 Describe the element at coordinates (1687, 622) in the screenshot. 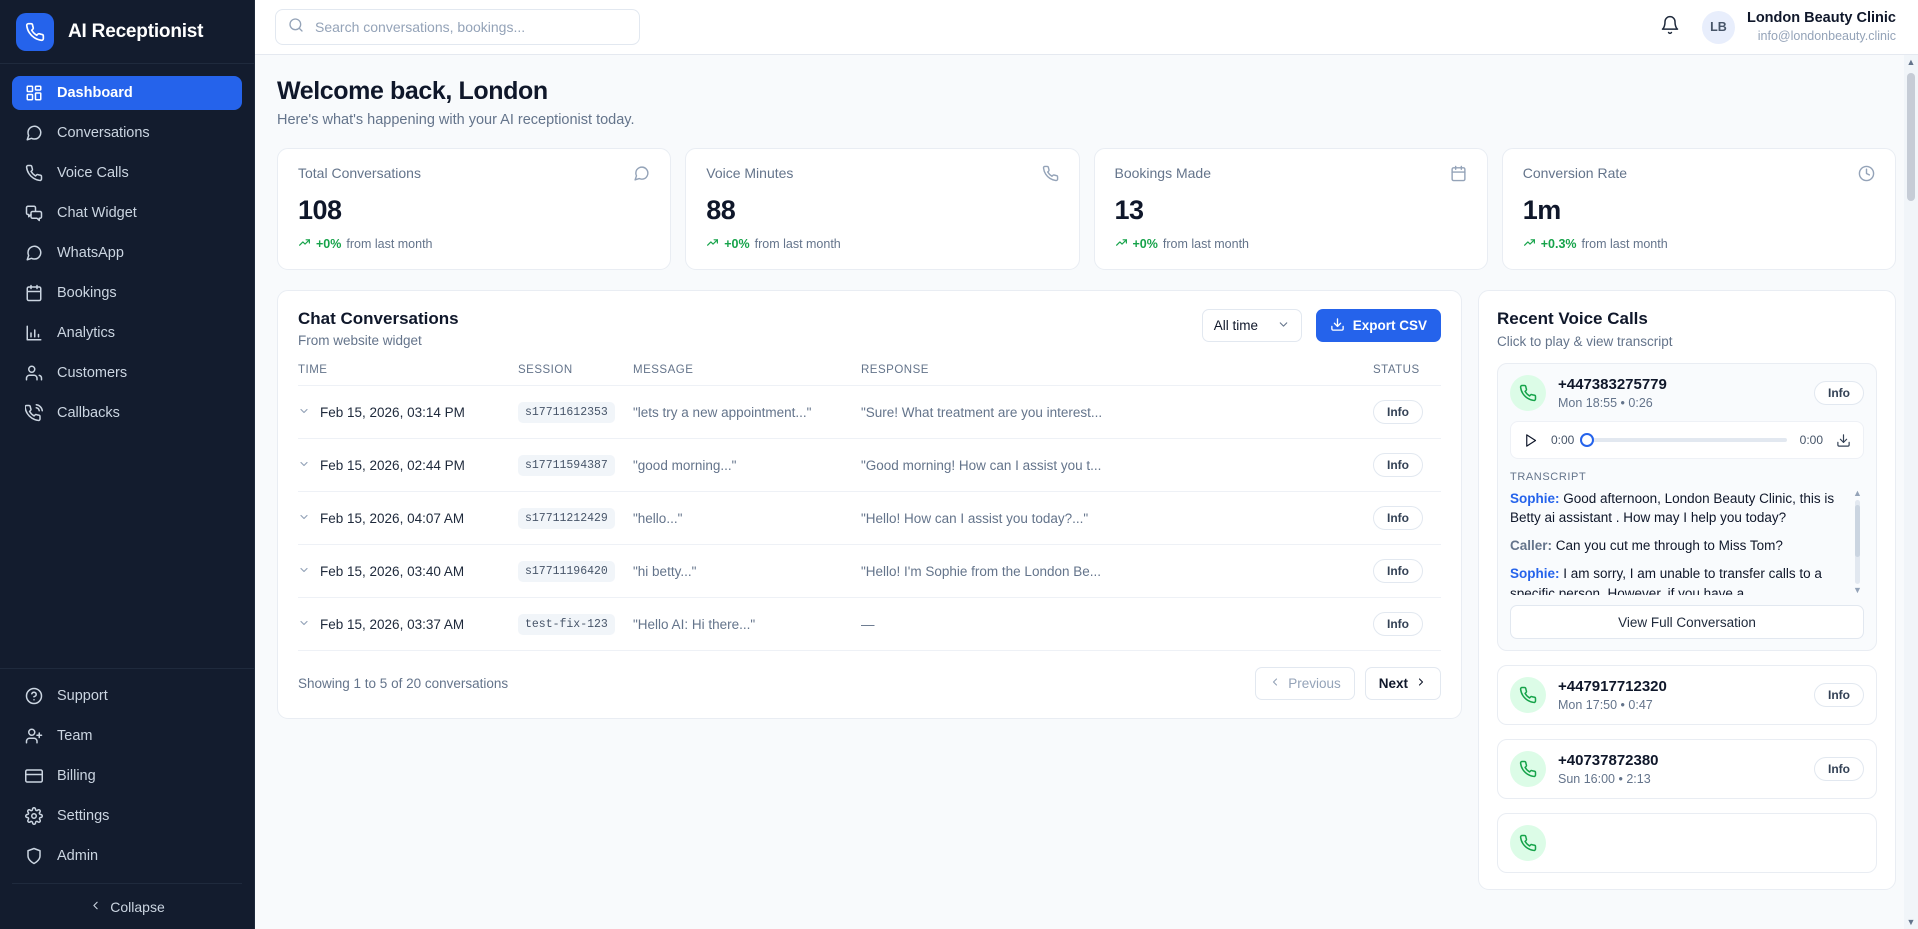

I see `view-full-conversation-button: View Full Conversation` at that location.